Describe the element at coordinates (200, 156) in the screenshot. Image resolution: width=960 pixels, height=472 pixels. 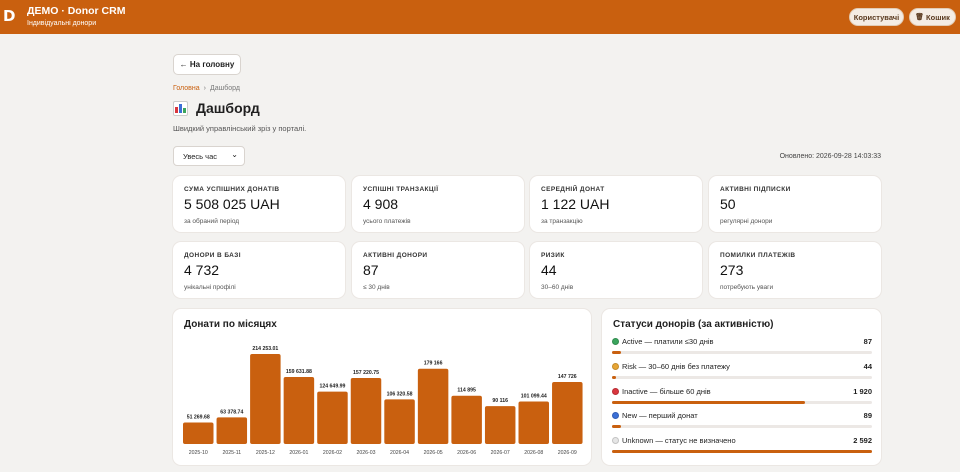
I see `period-select-value: Увесь час` at that location.